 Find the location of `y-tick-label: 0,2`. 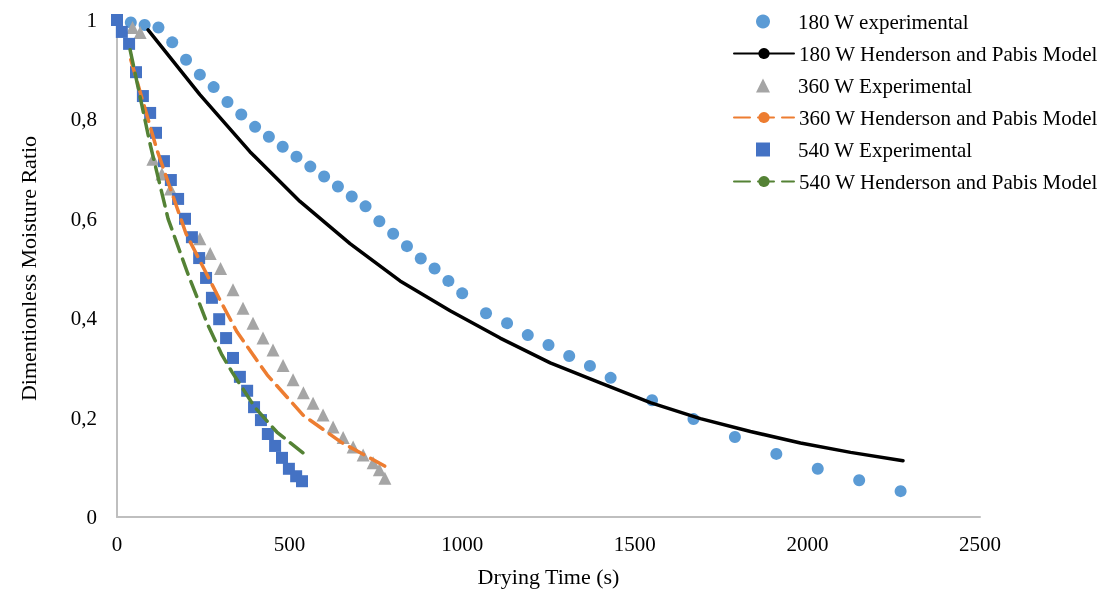

y-tick-label: 0,2 is located at coordinates (83, 417).